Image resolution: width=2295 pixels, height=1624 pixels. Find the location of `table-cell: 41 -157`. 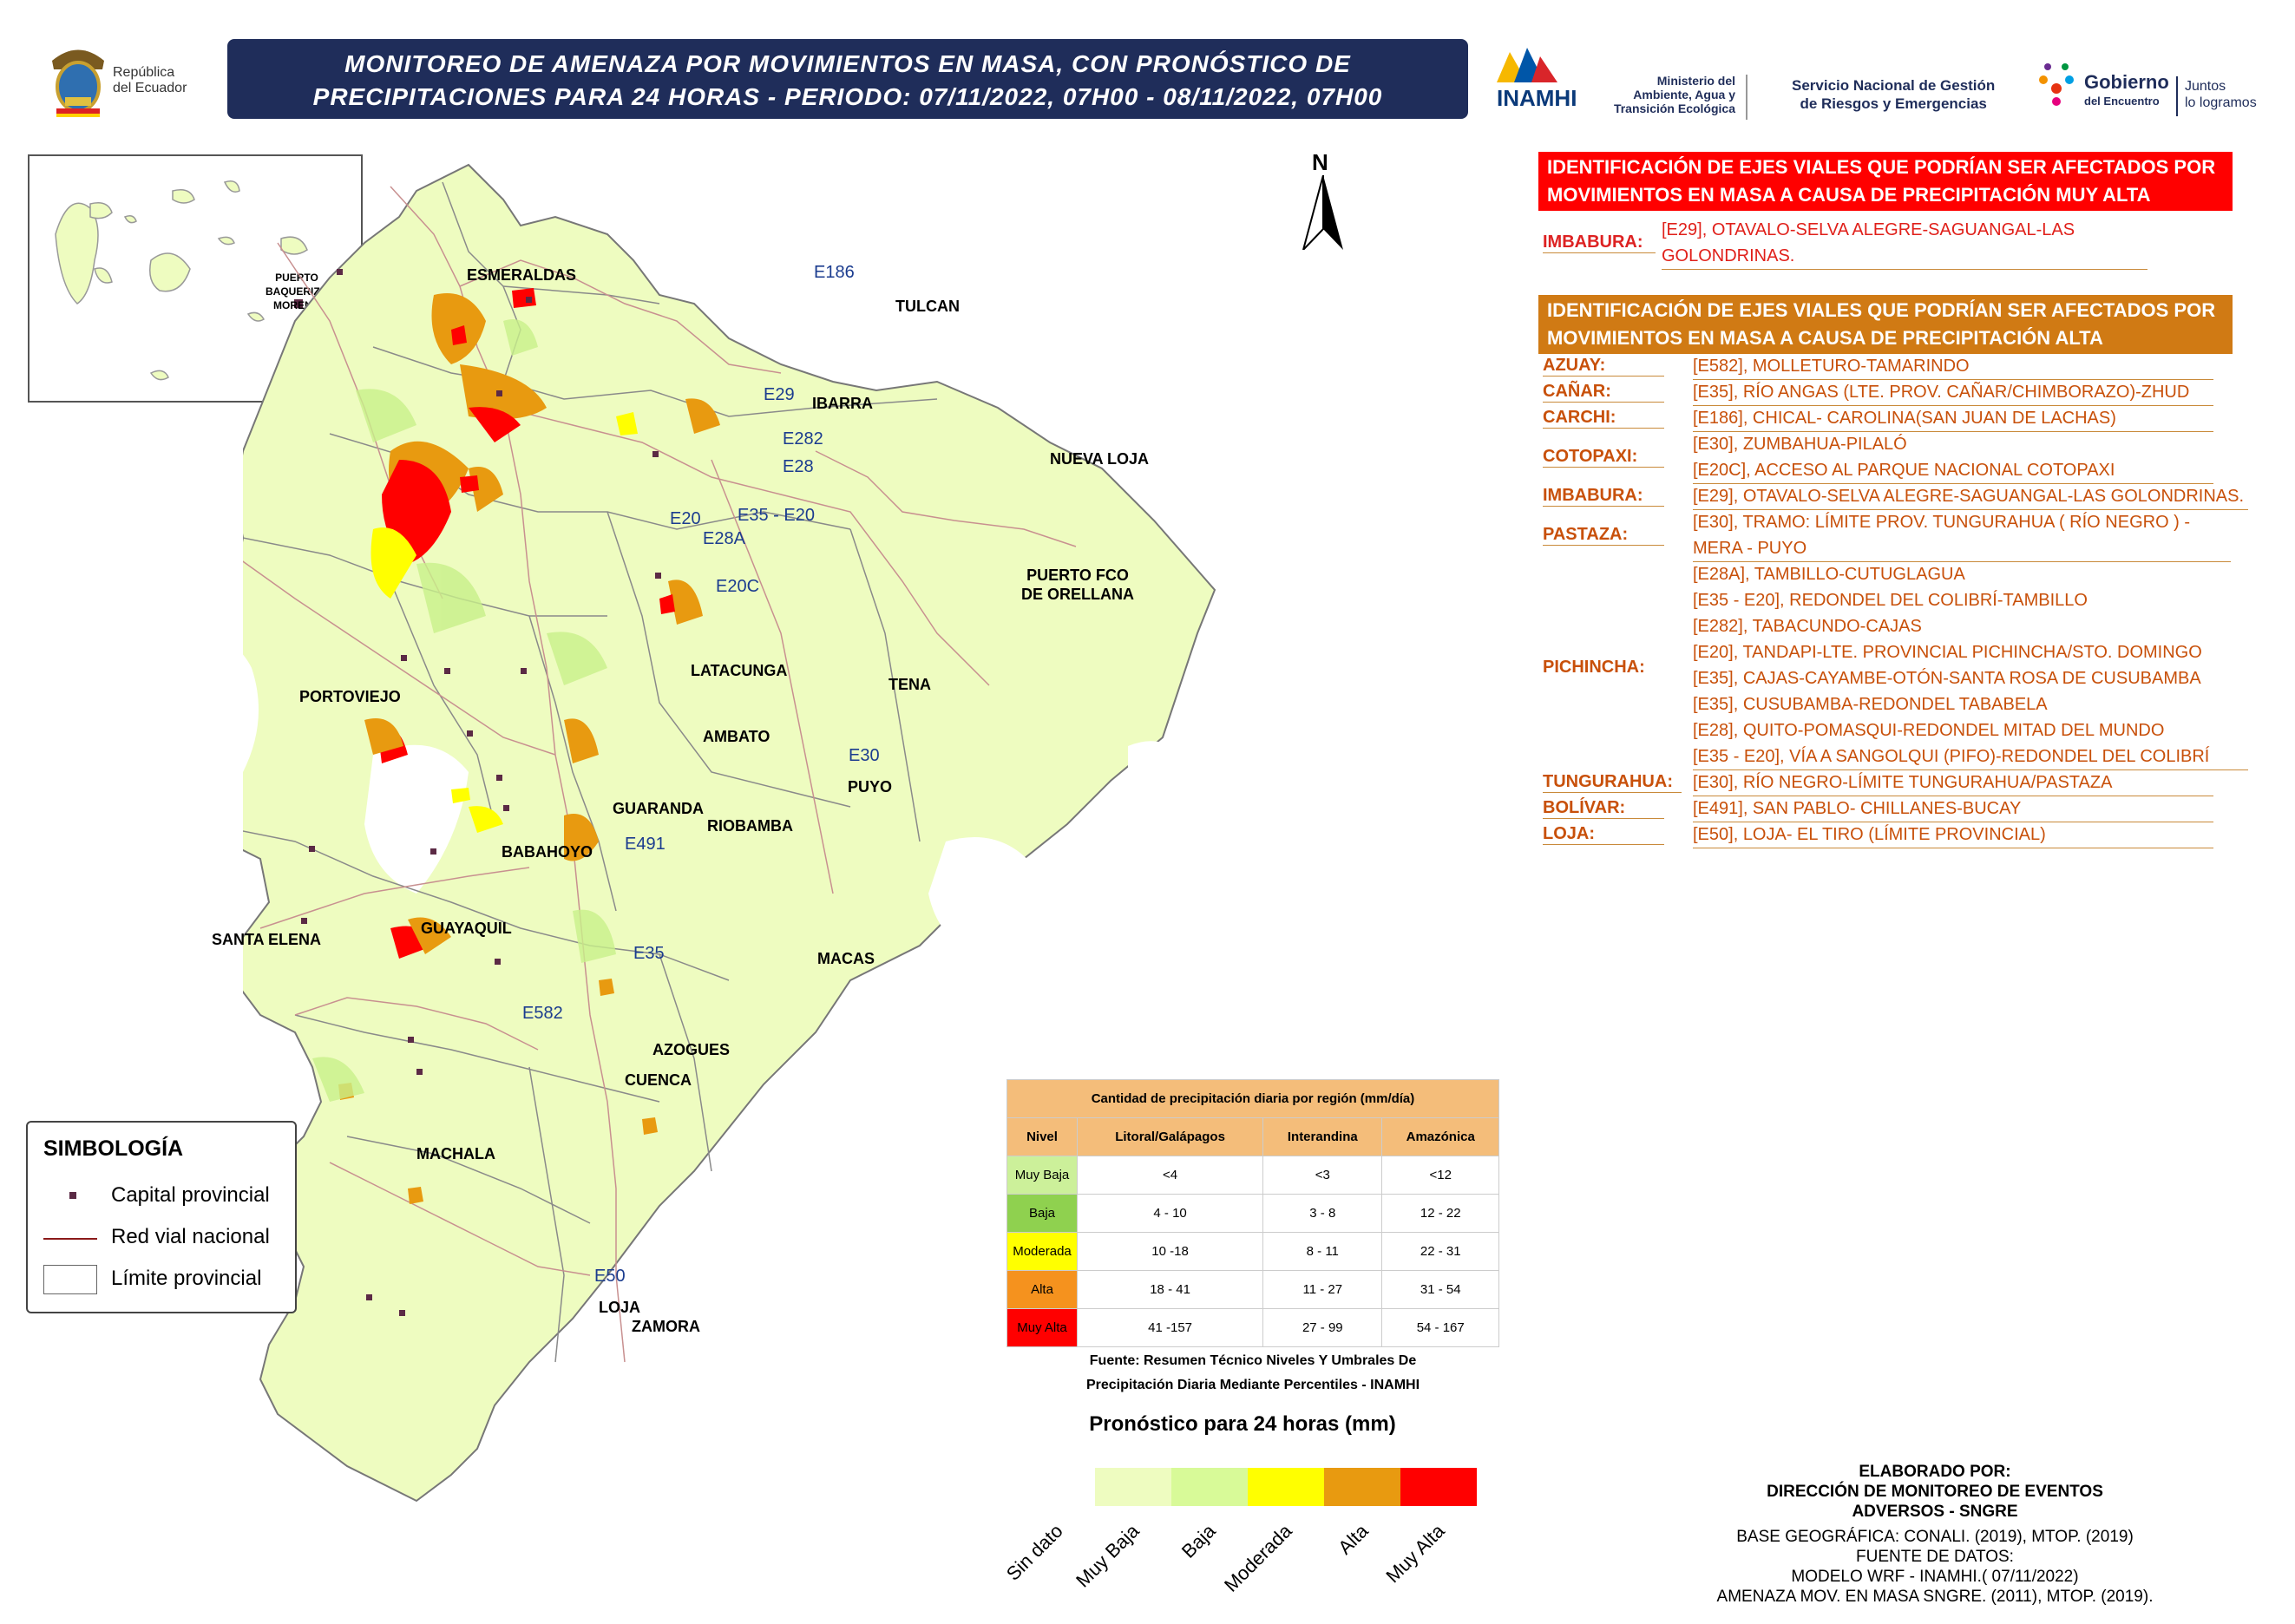

table-cell: 41 -157 is located at coordinates (1170, 1327).